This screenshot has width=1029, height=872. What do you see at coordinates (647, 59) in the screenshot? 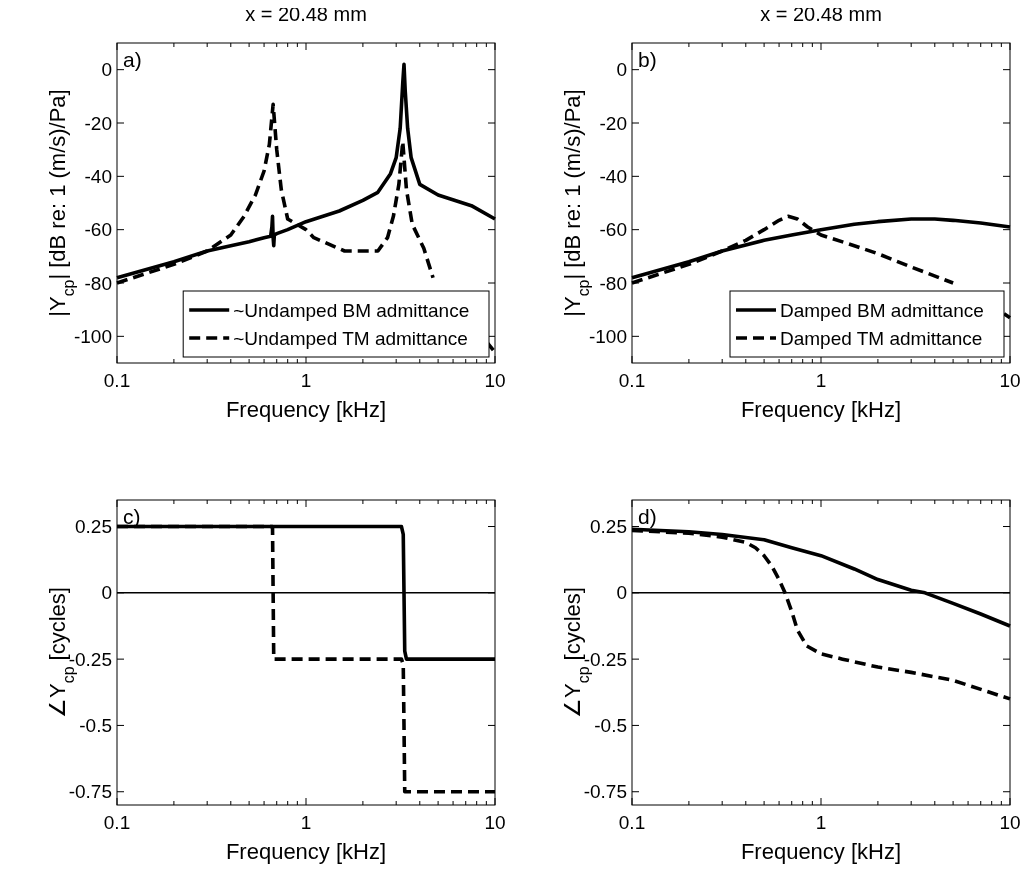
I see `annotation: b)` at bounding box center [647, 59].